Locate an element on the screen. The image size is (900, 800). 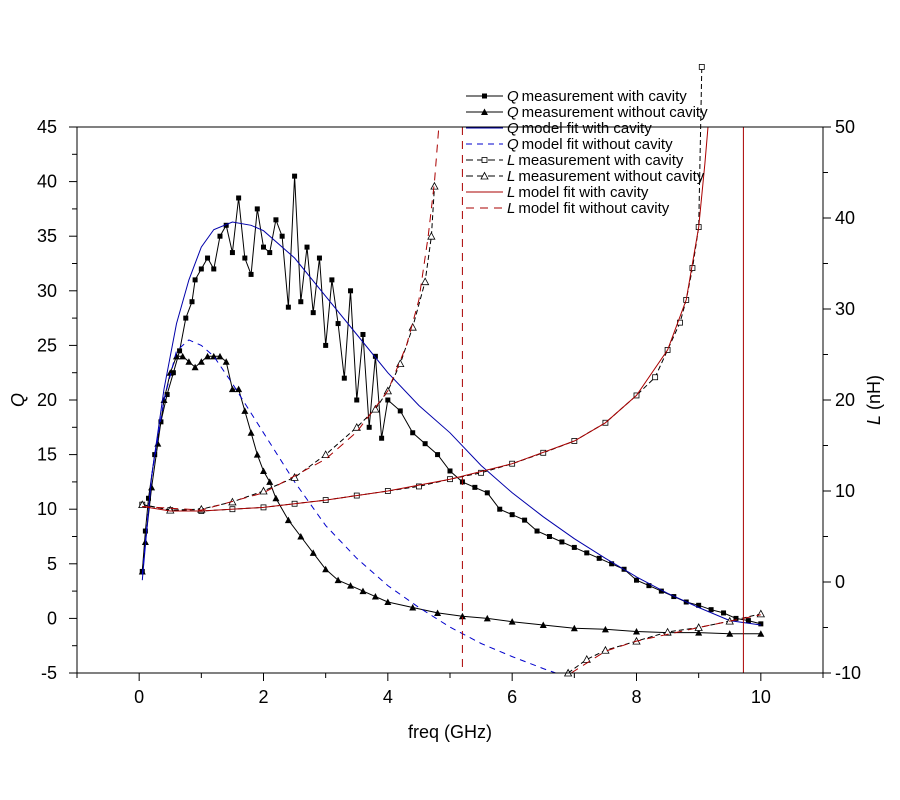
y2-tick-label: 50 is located at coordinates (845, 127).